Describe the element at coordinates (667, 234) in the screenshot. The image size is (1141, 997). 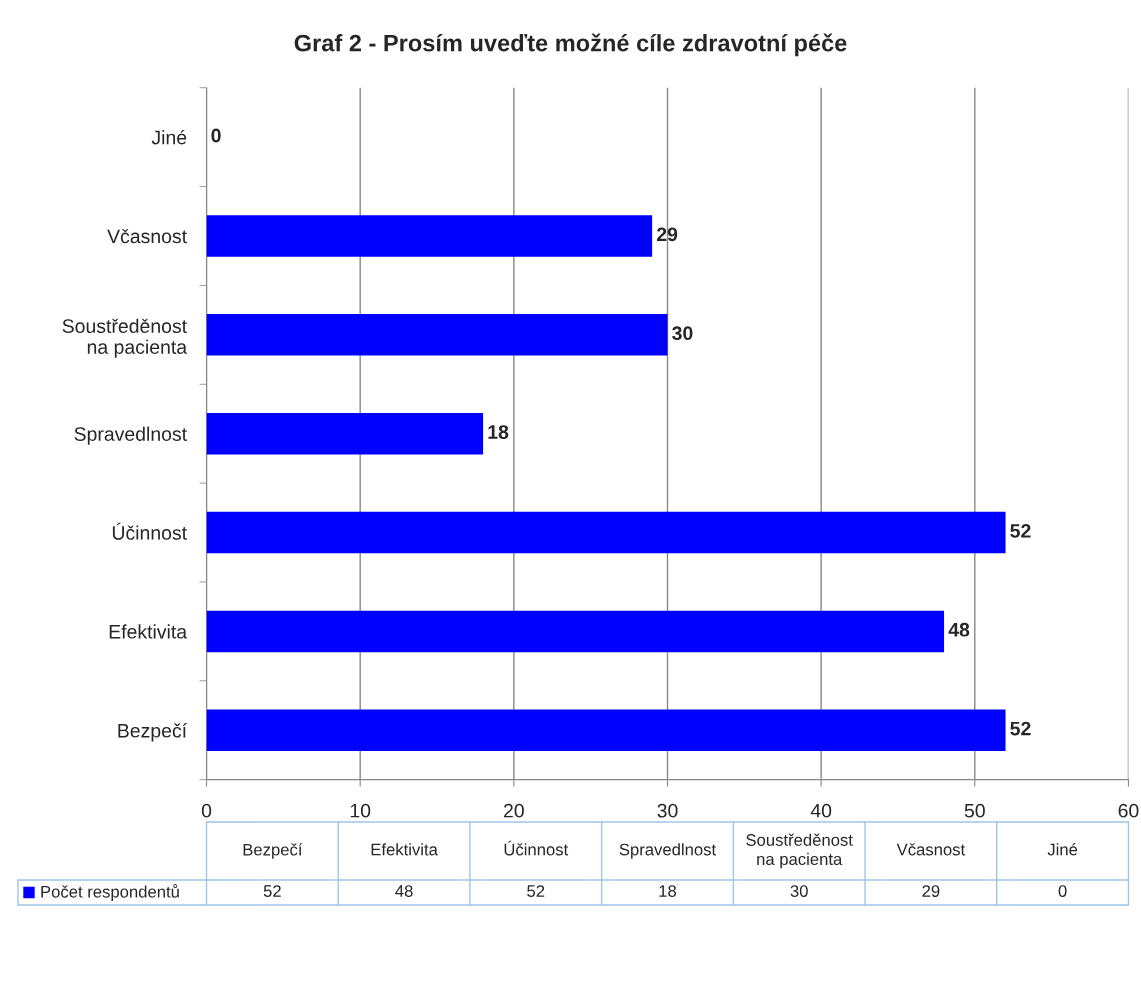
I see `data-label: 29` at that location.